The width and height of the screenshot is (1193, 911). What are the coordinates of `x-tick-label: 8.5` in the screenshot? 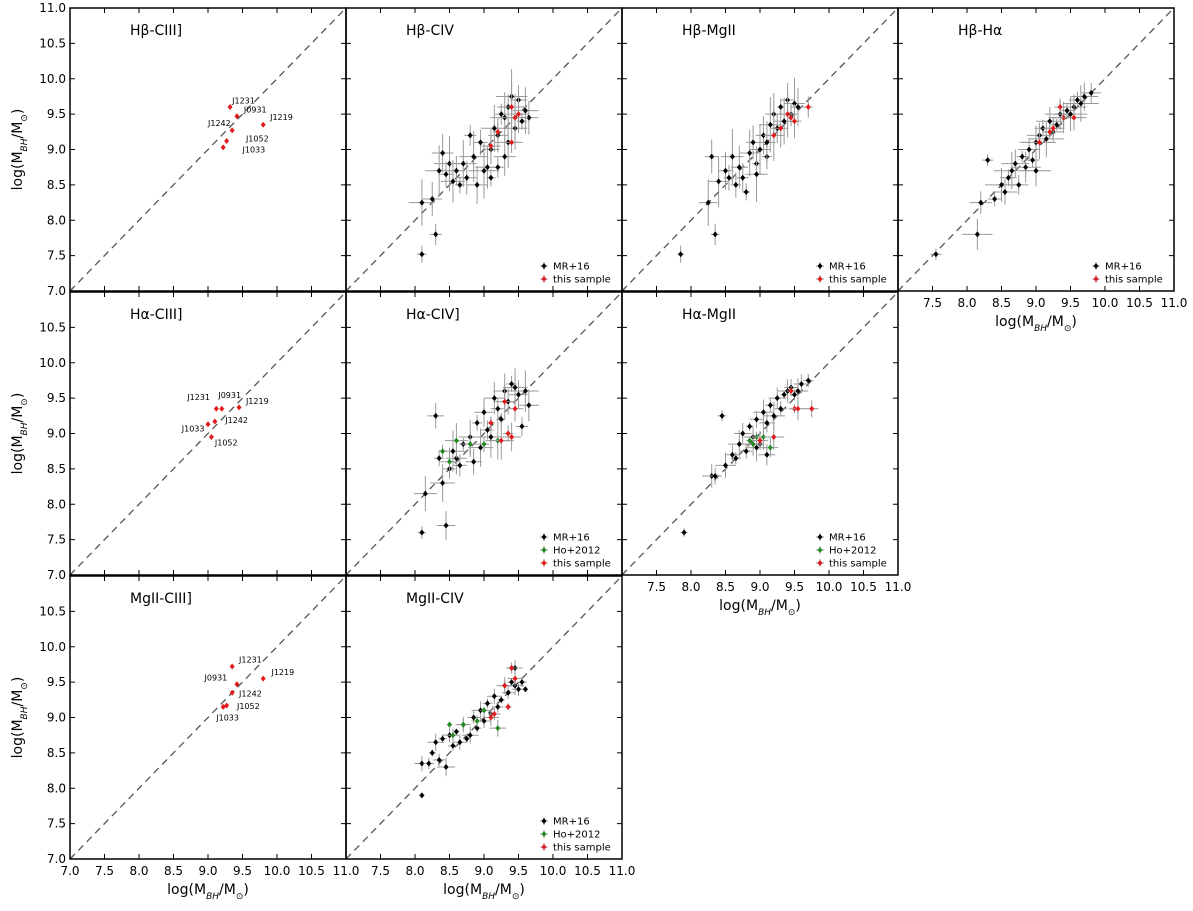 It's located at (173, 871).